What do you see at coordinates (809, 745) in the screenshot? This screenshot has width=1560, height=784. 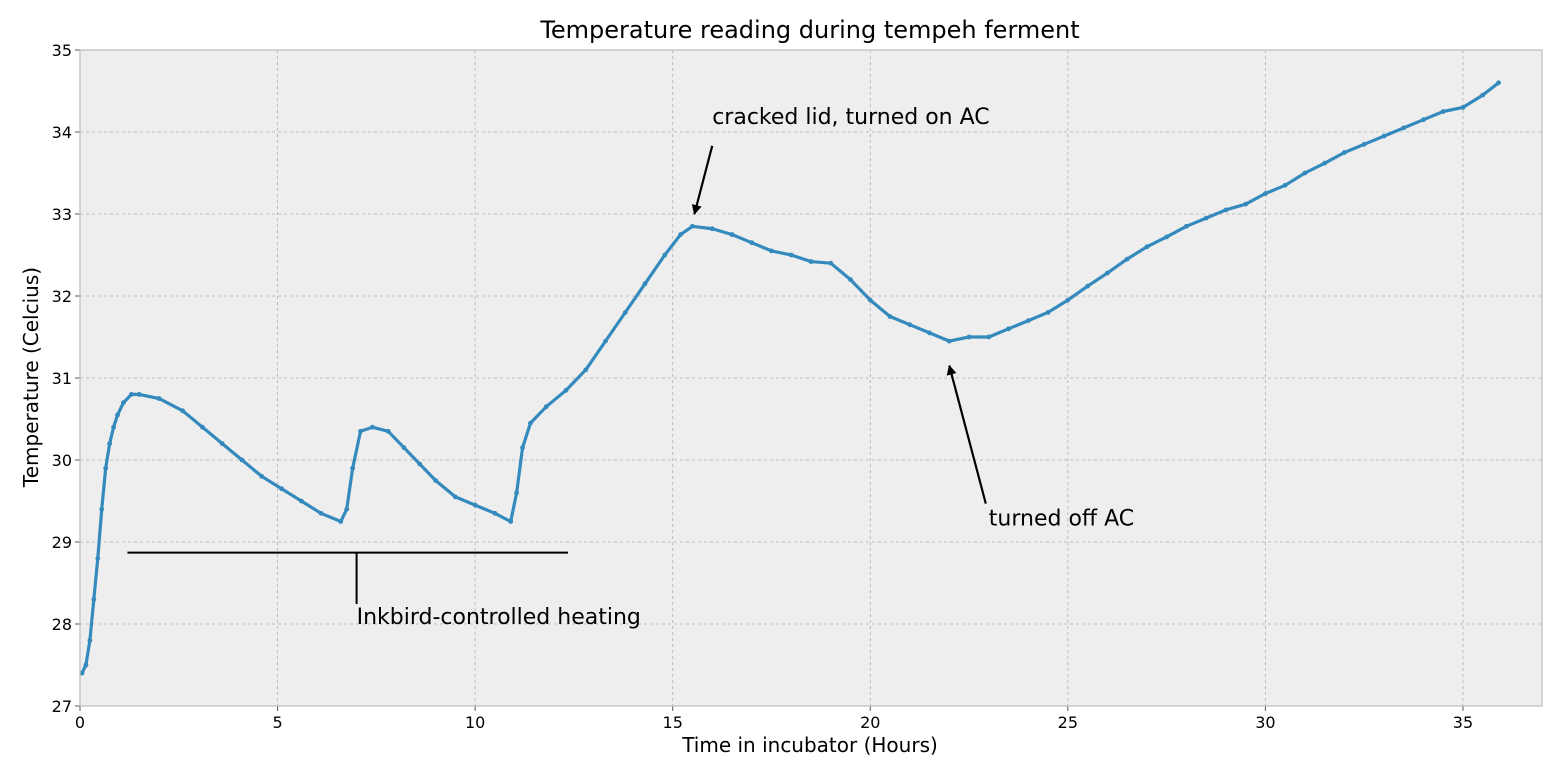 I see `x-axis-label: Time in incubator (Hours)` at bounding box center [809, 745].